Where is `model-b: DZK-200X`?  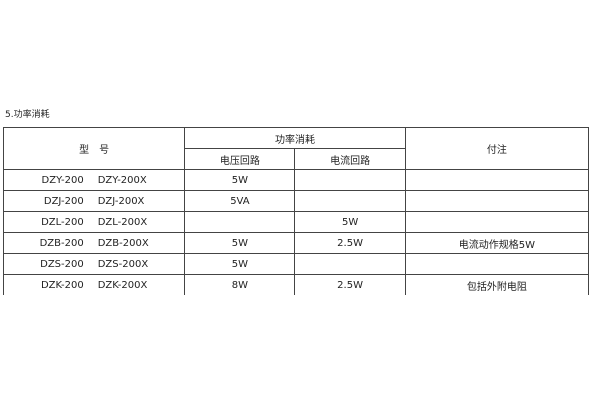
model-b: DZK-200X is located at coordinates (122, 285).